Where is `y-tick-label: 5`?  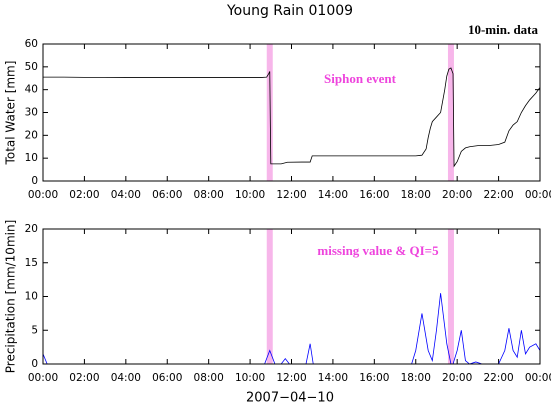
y-tick-label: 5 is located at coordinates (34, 330).